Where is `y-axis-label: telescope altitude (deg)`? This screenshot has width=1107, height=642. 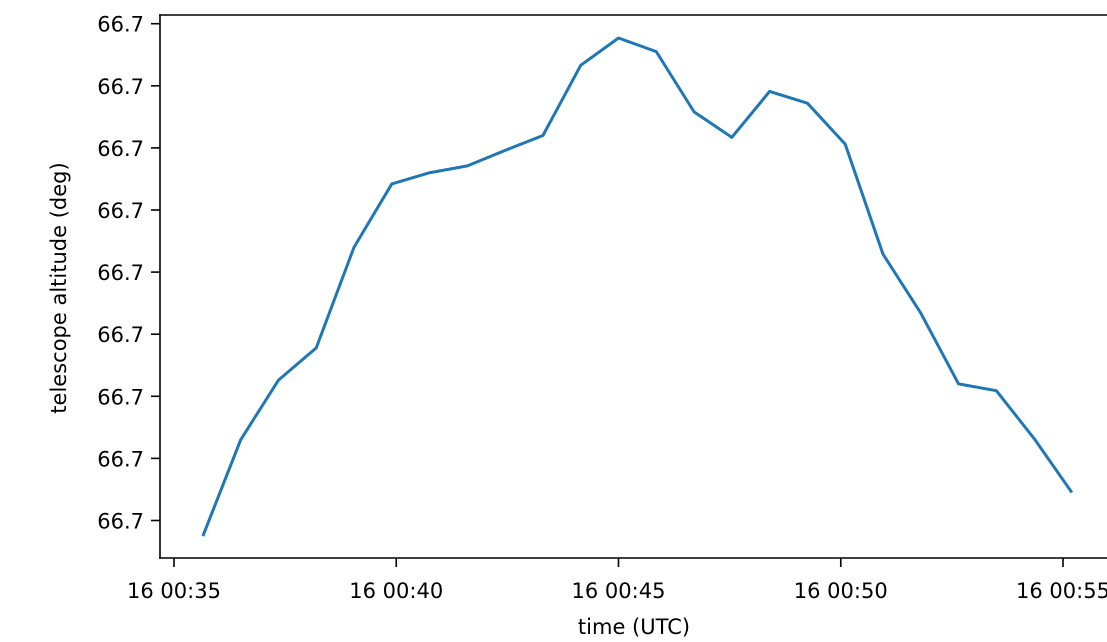 y-axis-label: telescope altitude (deg) is located at coordinates (59, 287).